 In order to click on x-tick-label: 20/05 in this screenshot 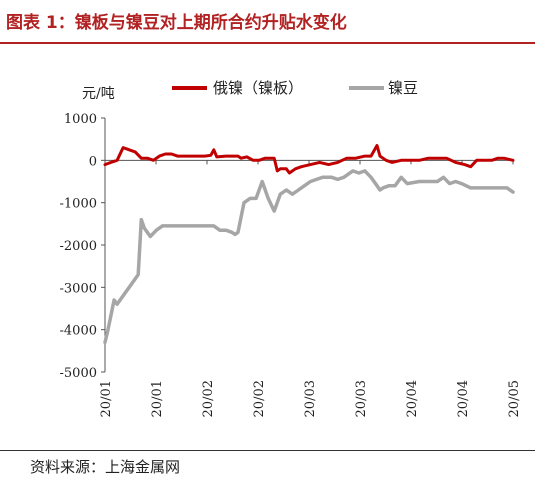, I will do `click(514, 398)`.